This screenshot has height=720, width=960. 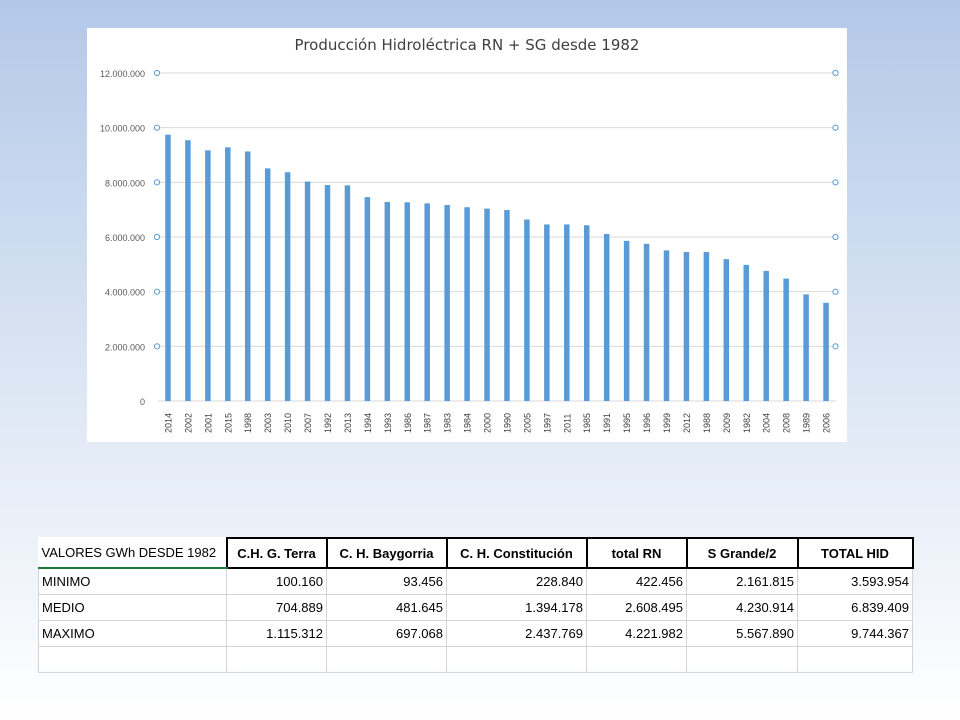 I want to click on row-label: MINIMO, so click(x=132, y=581).